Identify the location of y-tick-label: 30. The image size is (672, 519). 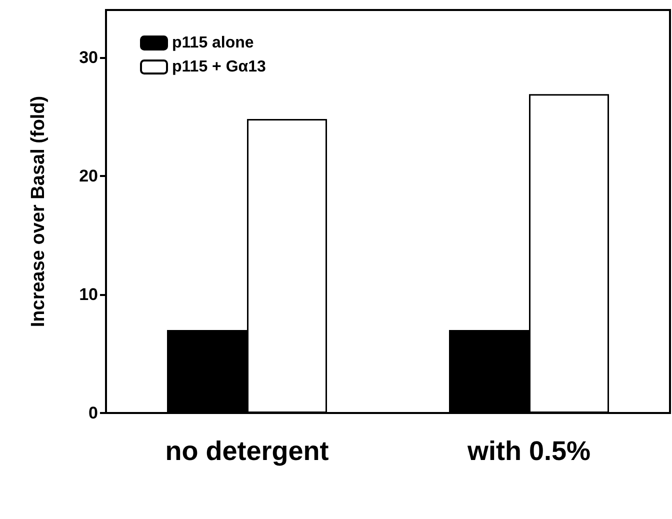
(88, 57).